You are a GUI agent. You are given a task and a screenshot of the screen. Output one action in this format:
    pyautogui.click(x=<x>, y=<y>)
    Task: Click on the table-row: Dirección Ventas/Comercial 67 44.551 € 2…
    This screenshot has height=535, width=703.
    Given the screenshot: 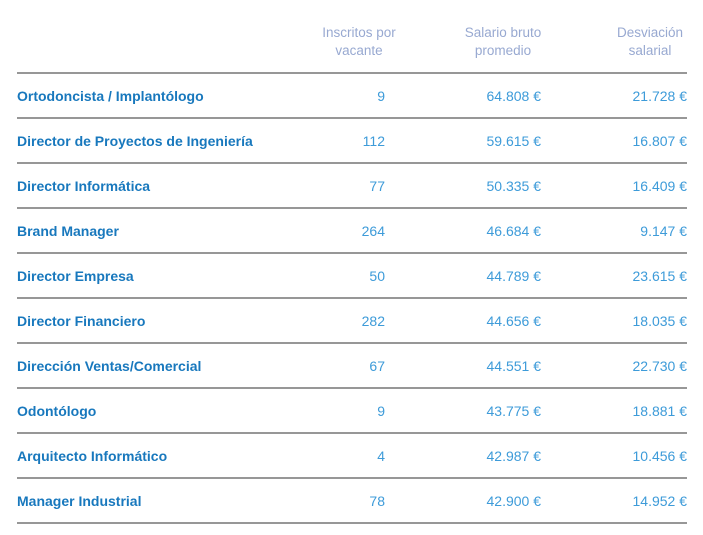 What is the action you would take?
    pyautogui.click(x=352, y=366)
    